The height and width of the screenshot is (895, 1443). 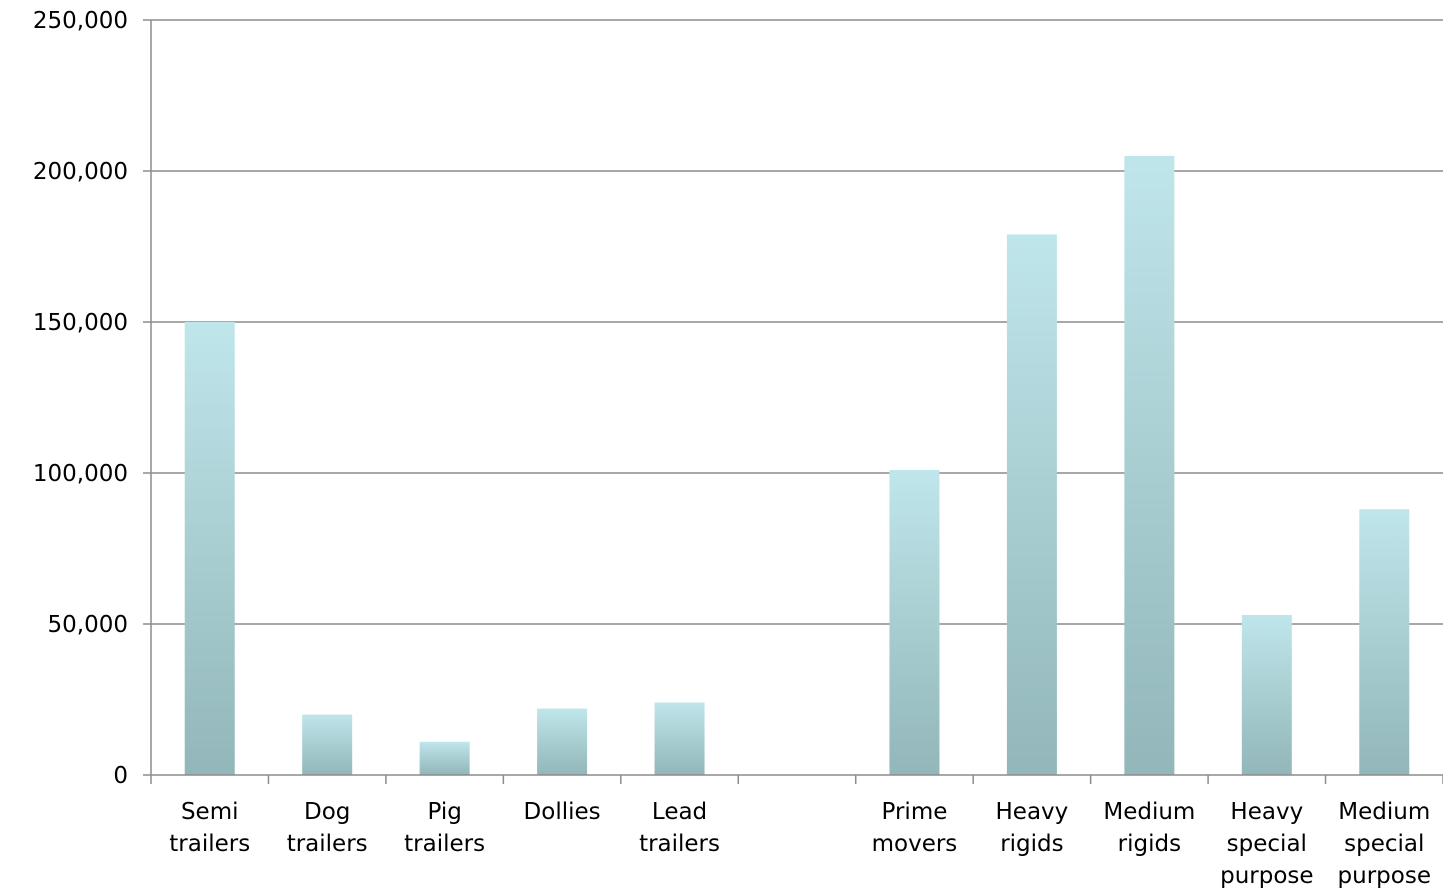 I want to click on x-tick-label: Prime, so click(x=915, y=812).